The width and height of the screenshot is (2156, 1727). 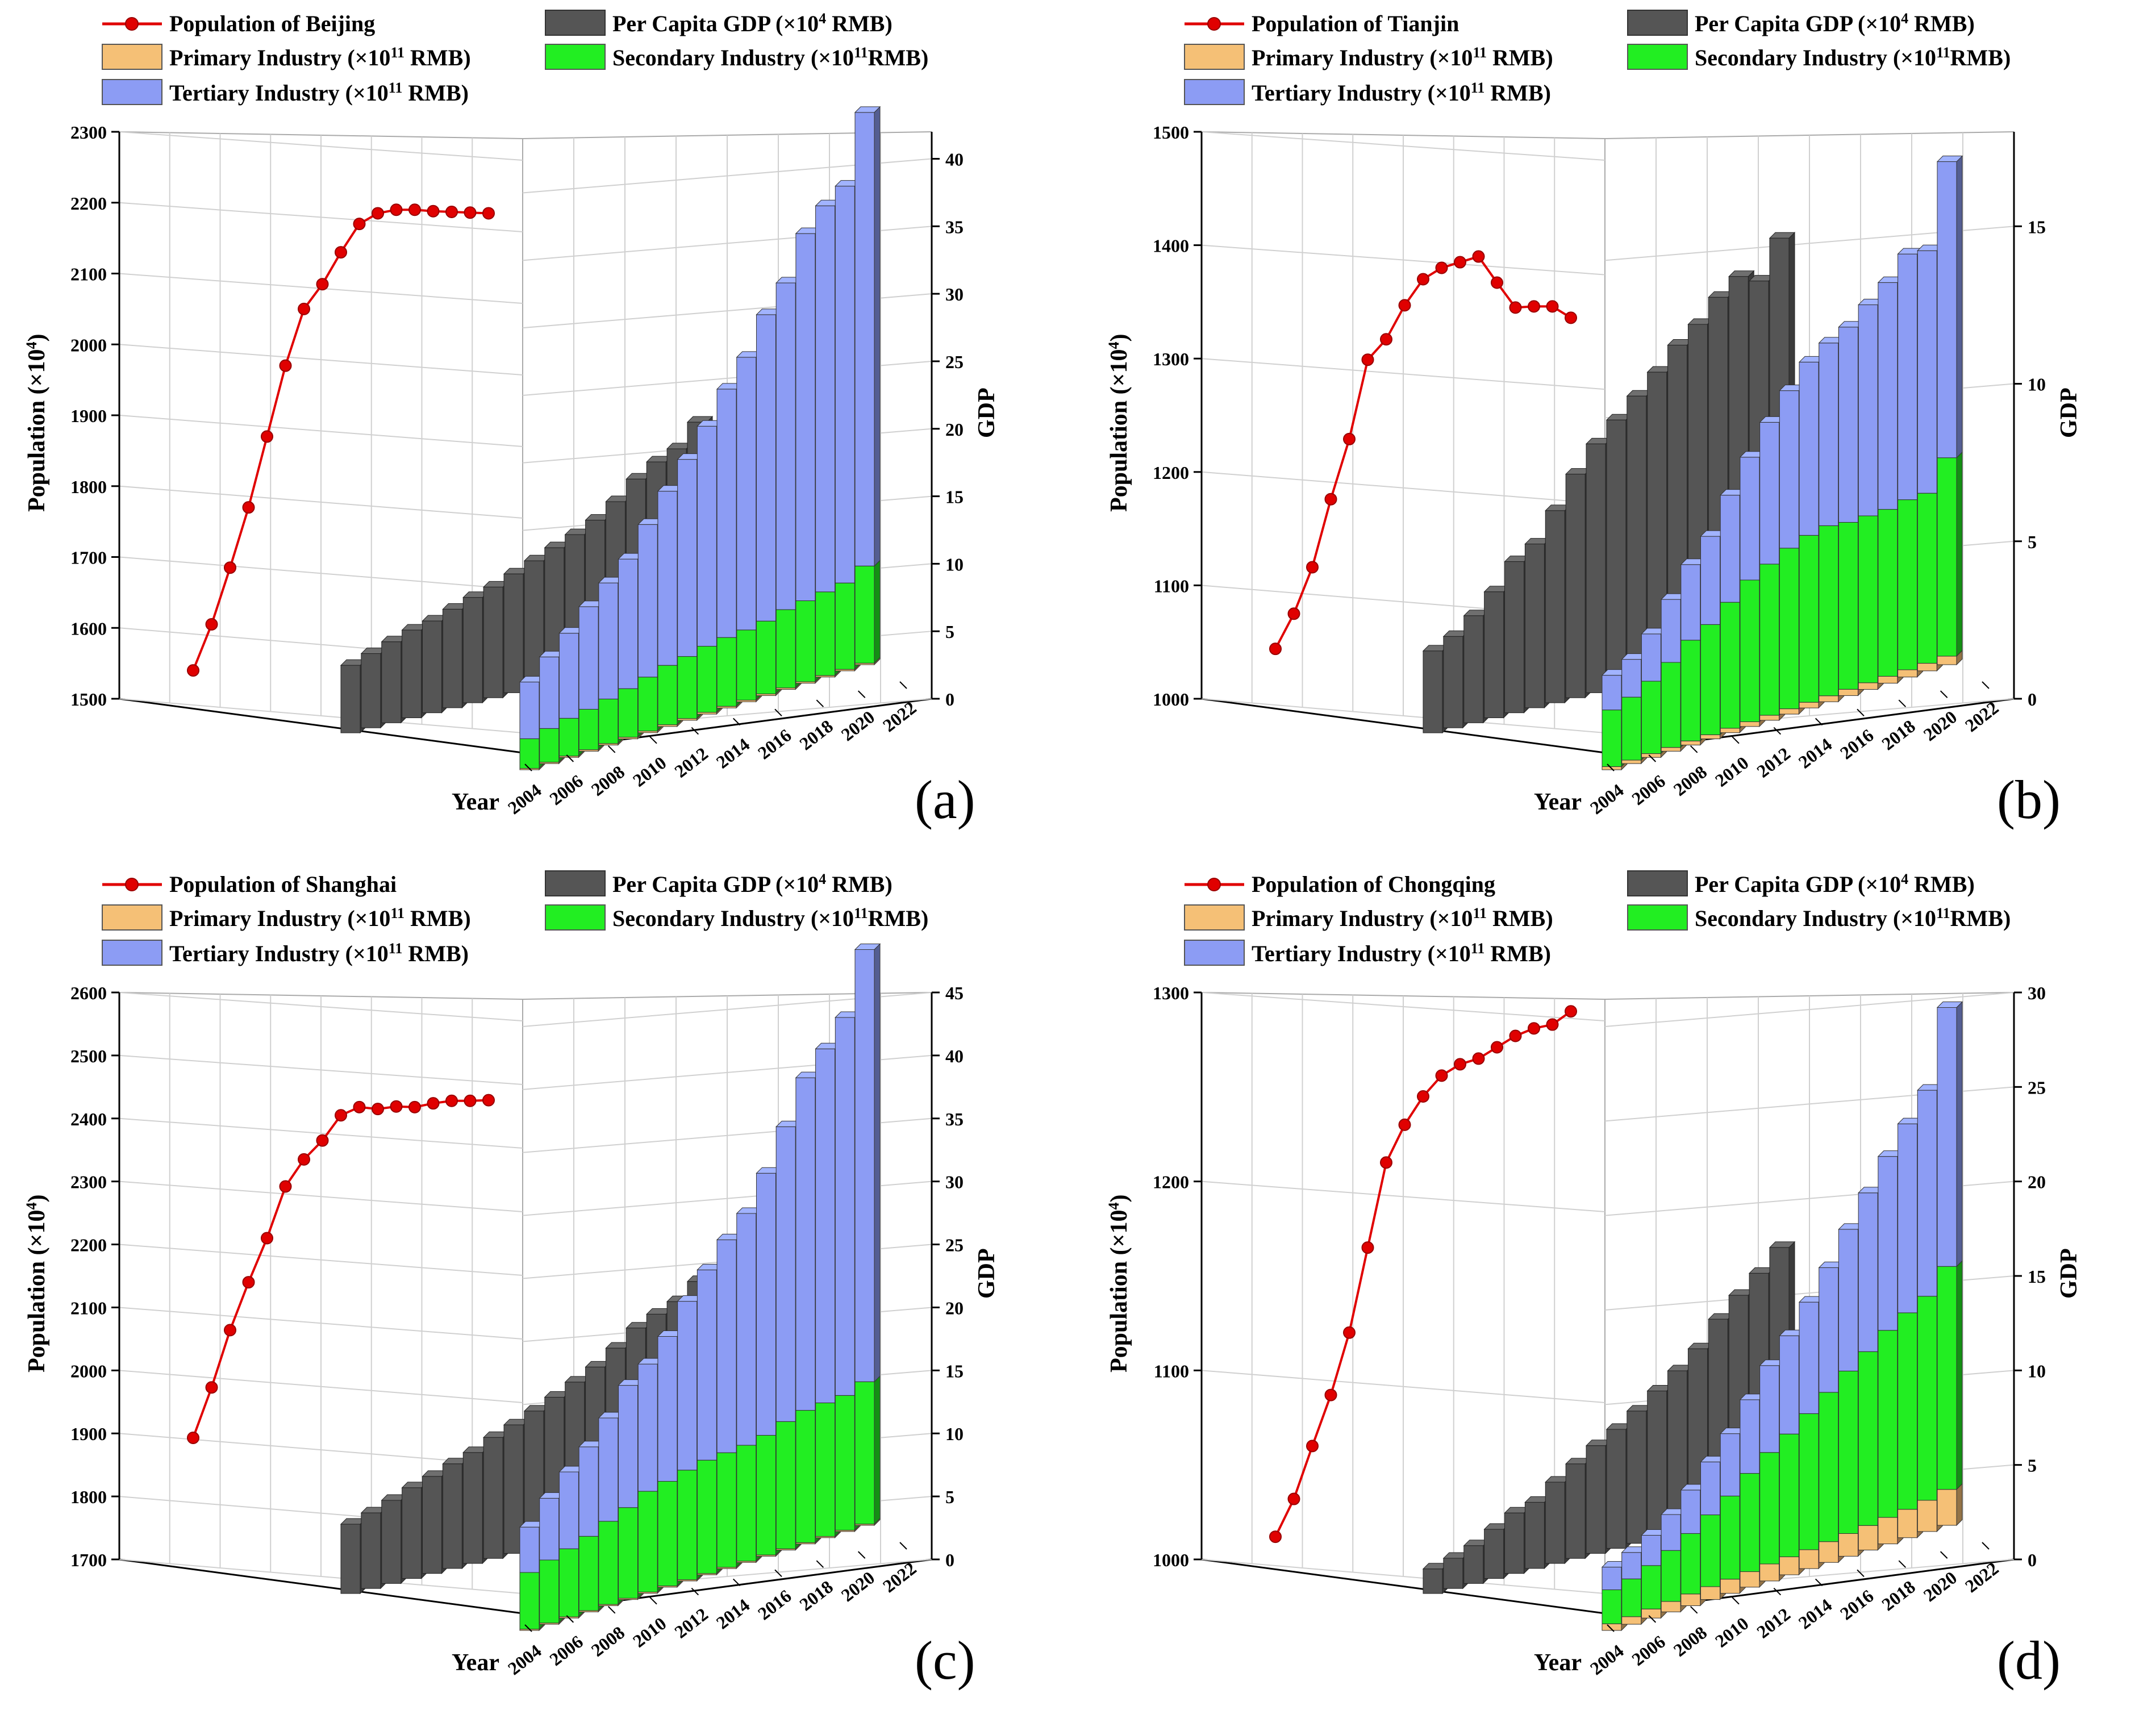 What do you see at coordinates (2037, 1087) in the screenshot?
I see `gdp-tick-label: 25` at bounding box center [2037, 1087].